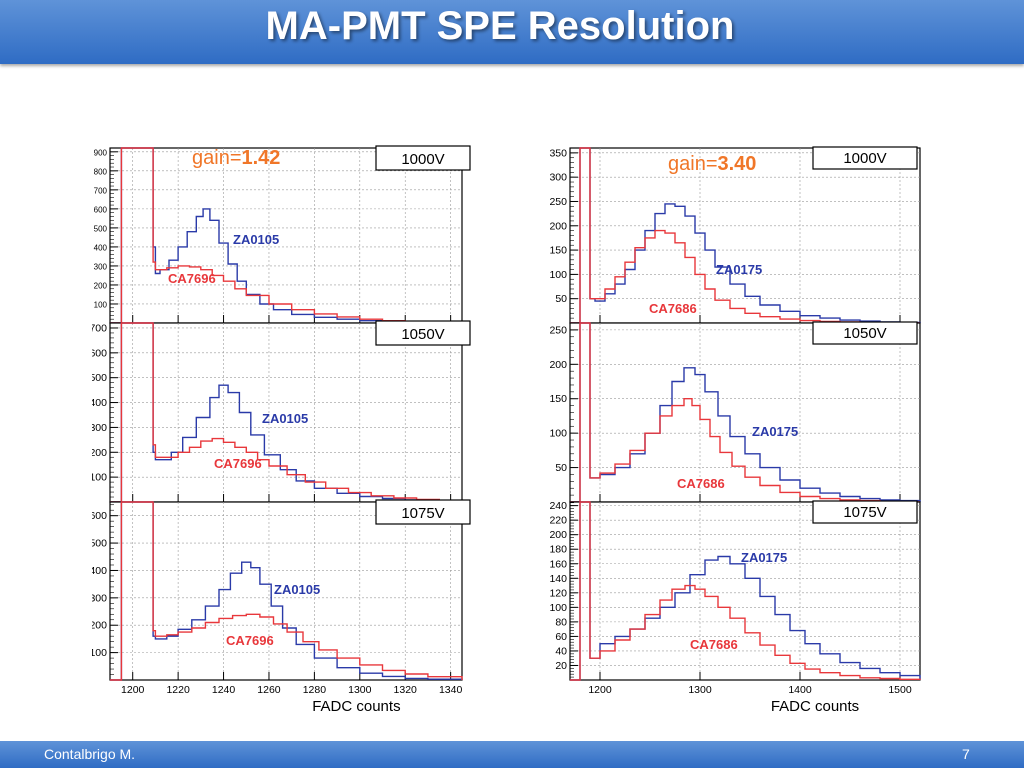  I want to click on voltage-box: 1050V, so click(423, 333).